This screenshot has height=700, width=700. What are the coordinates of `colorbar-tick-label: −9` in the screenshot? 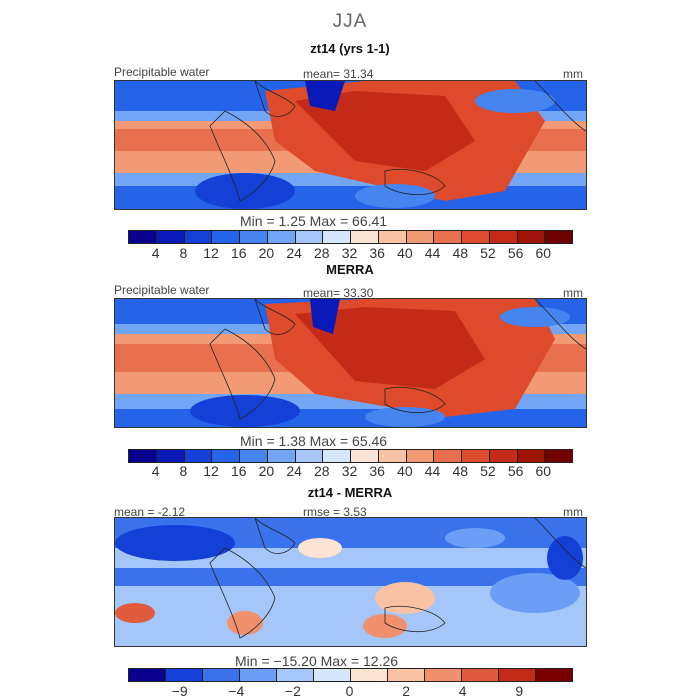 It's located at (179, 691).